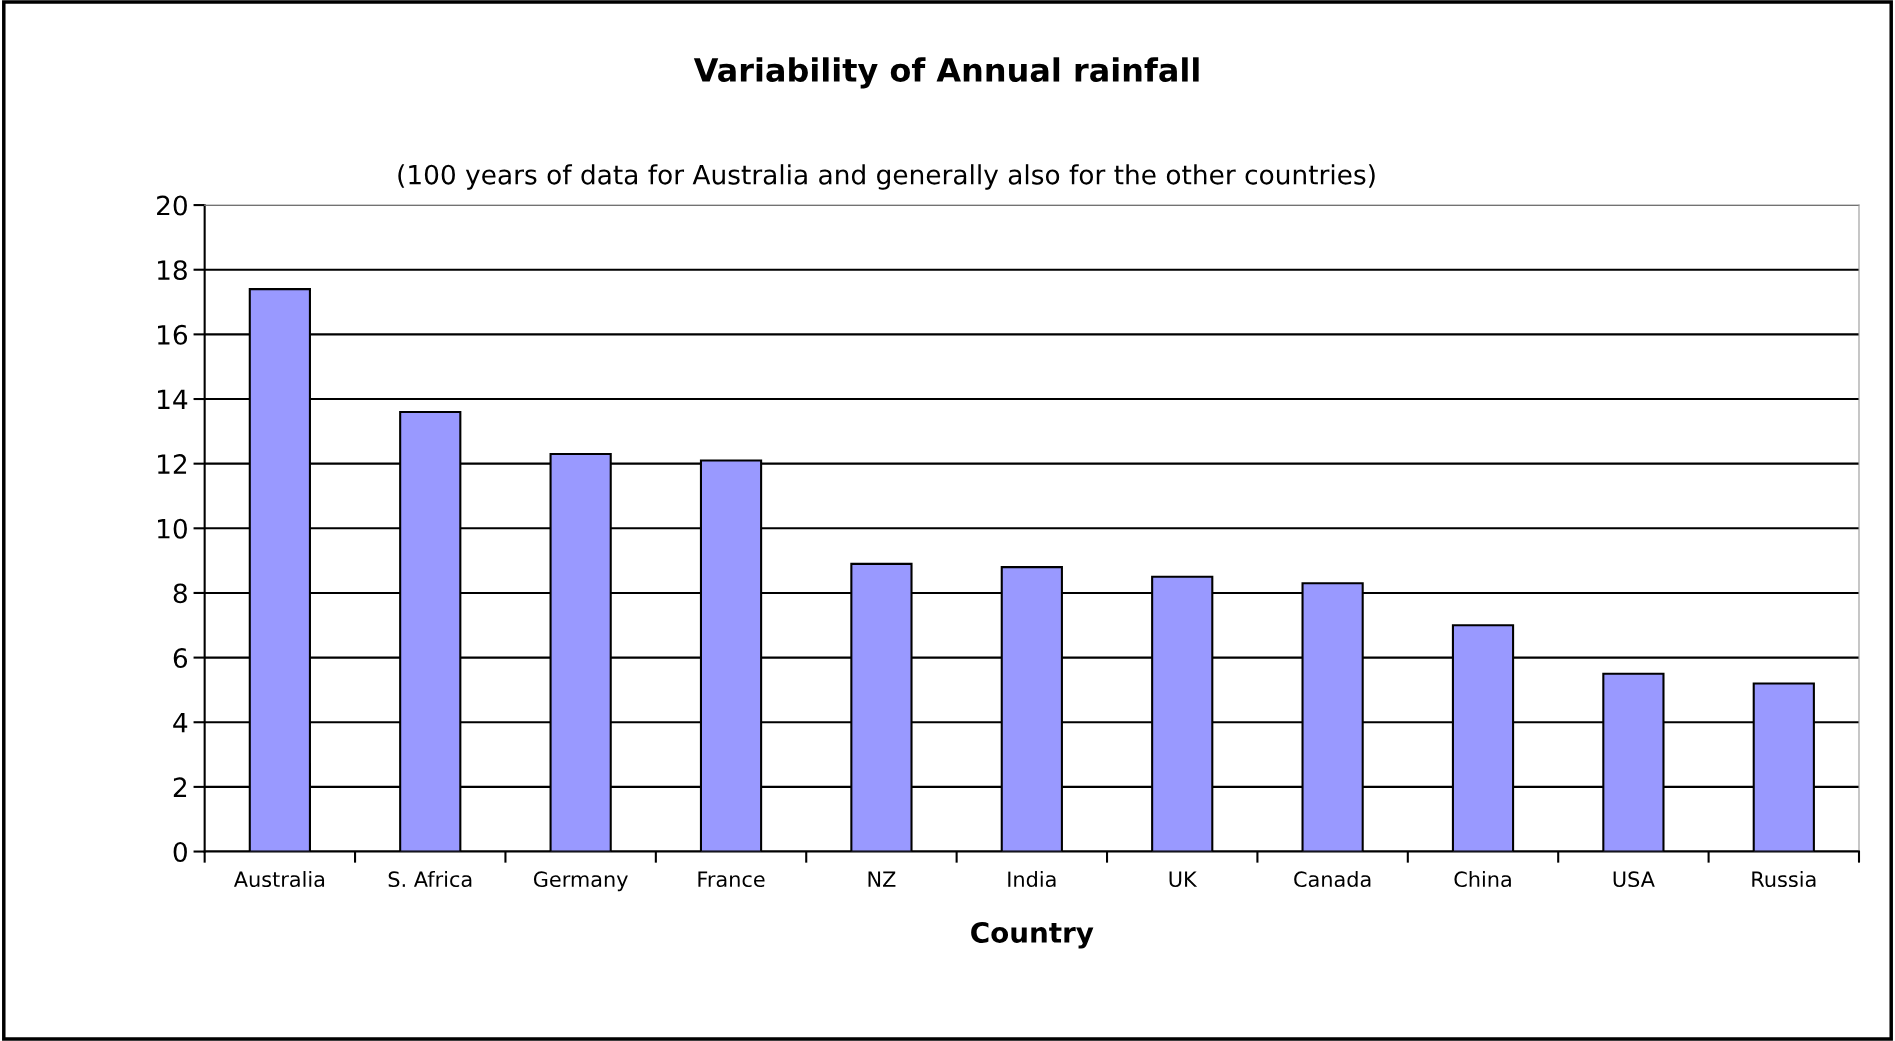  Describe the element at coordinates (180, 787) in the screenshot. I see `y-tick-label: 2` at that location.